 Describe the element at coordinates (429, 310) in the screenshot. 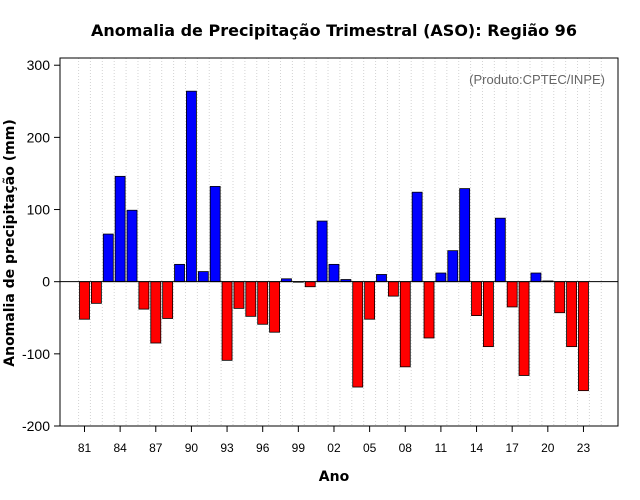

I see `bar-2010` at that location.